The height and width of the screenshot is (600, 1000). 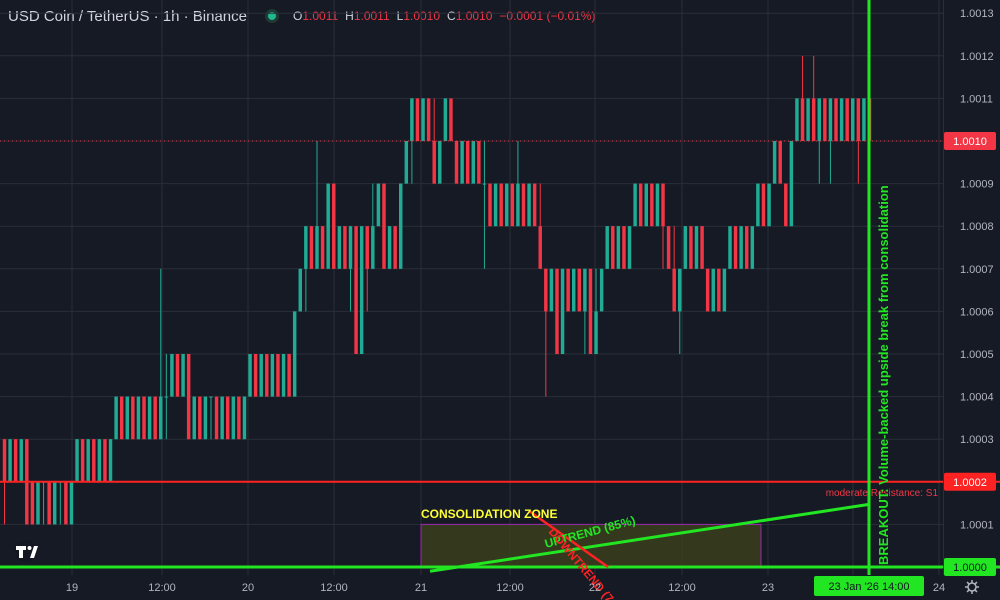 I want to click on time-axis-label: 20, so click(x=248, y=588).